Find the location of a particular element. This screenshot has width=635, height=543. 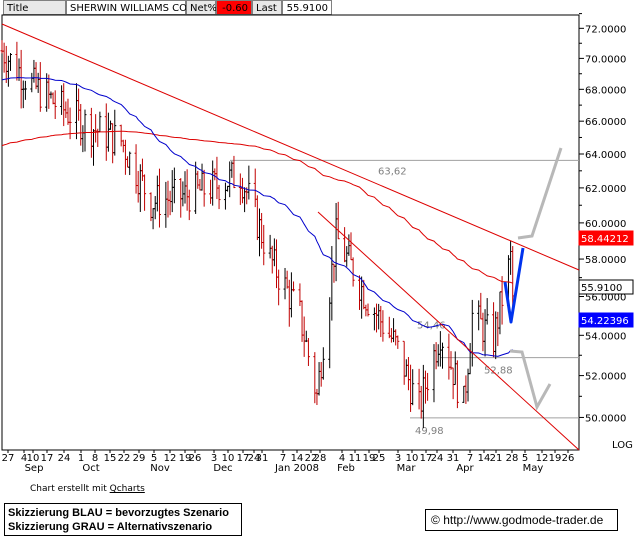

x-month-label: Jan 2008 is located at coordinates (296, 468).